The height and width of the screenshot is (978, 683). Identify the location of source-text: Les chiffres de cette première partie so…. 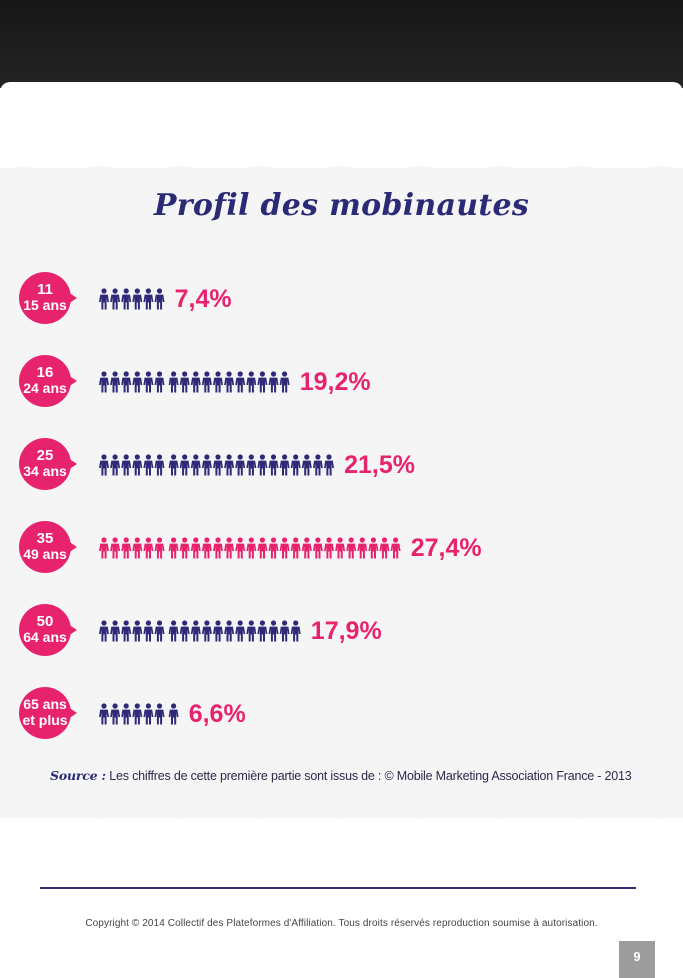
(370, 776).